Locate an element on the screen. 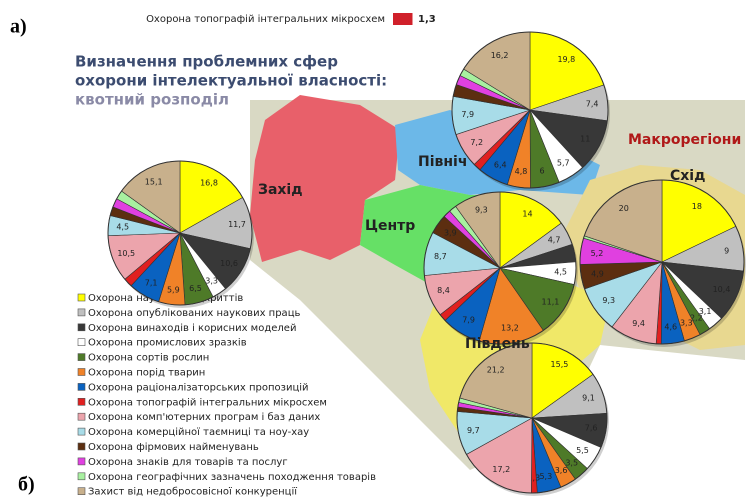 The image size is (747, 498). pie-value-label: 15,1 is located at coordinates (154, 181).